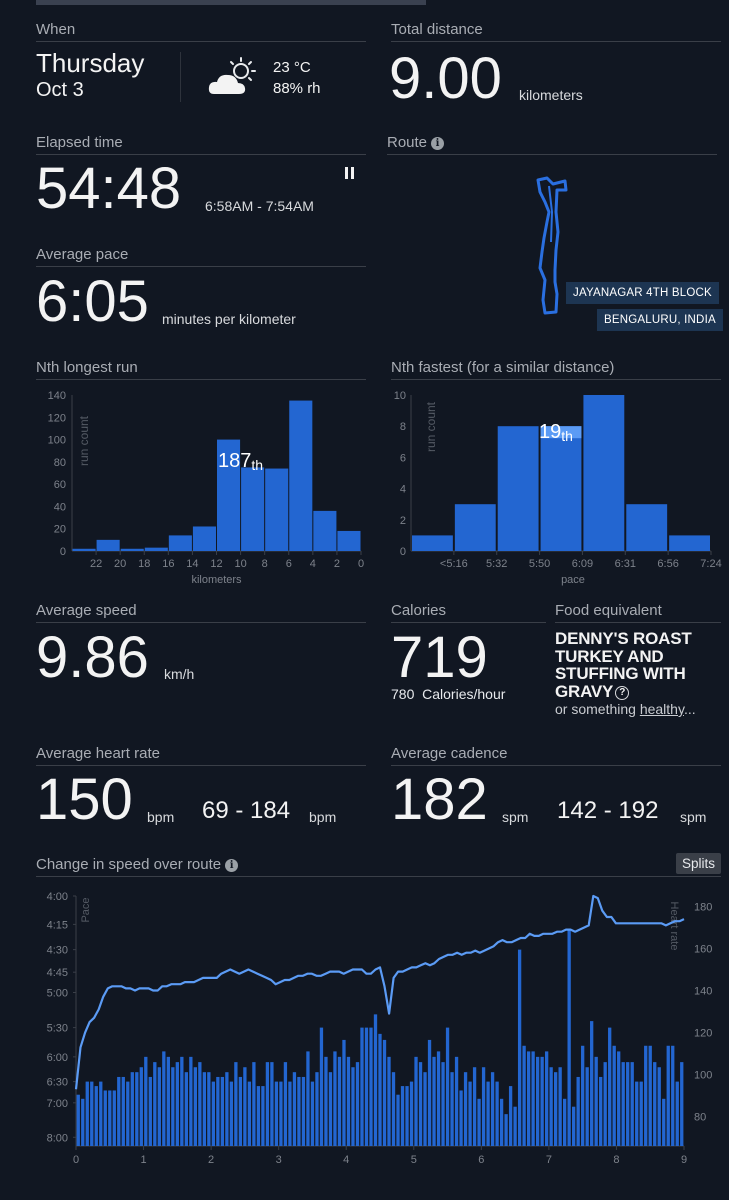 This screenshot has height=1200, width=729. I want to click on x-axis-label: pace, so click(573, 580).